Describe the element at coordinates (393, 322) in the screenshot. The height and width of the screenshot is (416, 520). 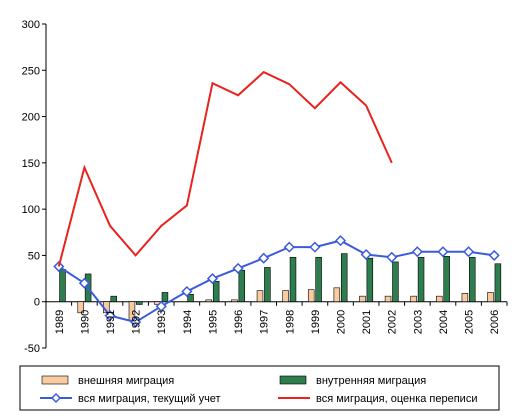
I see `x-tick-label: 2002` at that location.